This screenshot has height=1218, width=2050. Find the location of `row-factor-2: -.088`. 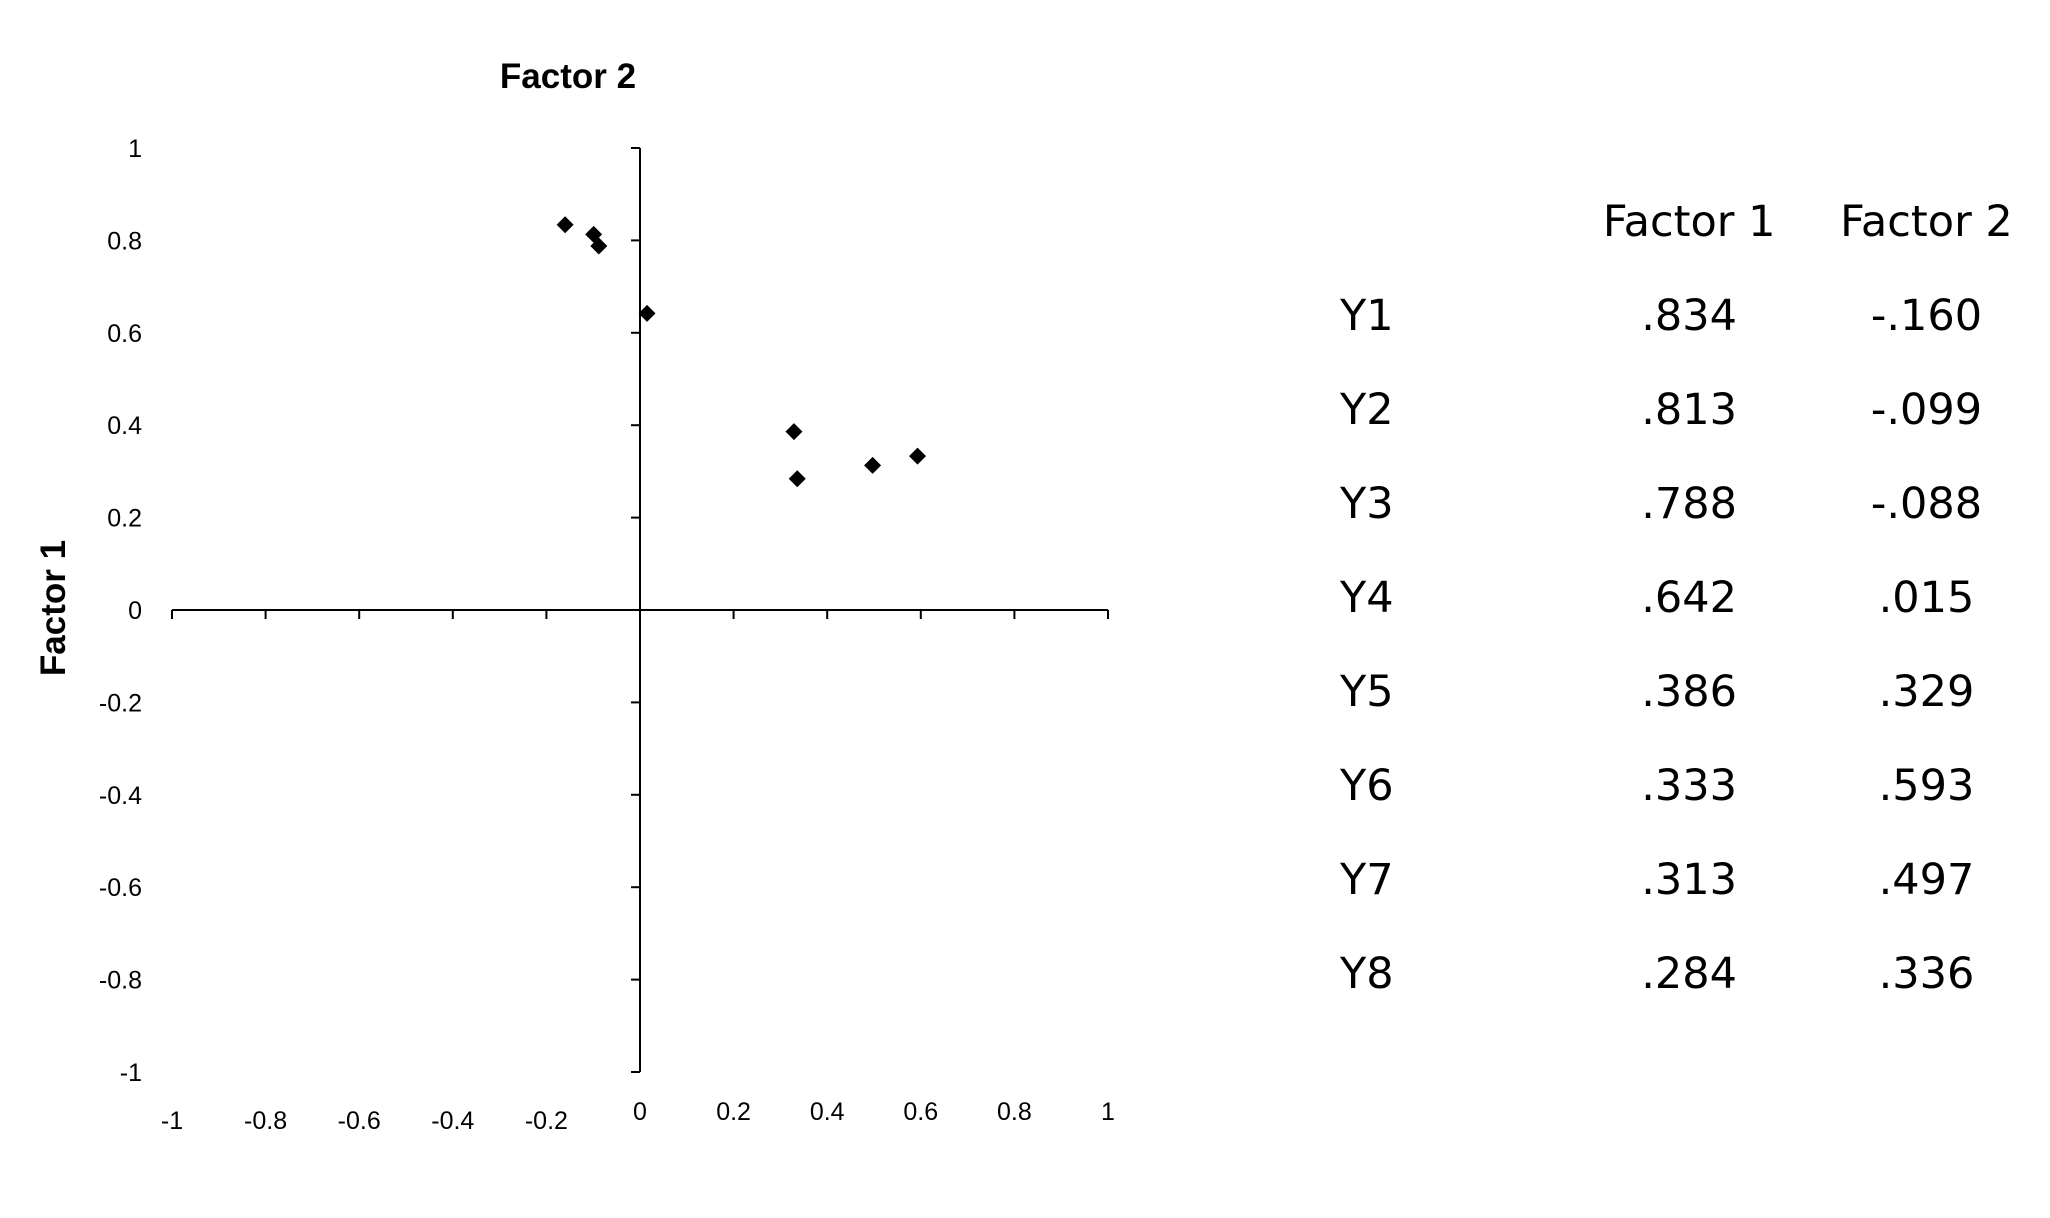

row-factor-2: -.088 is located at coordinates (1926, 504).